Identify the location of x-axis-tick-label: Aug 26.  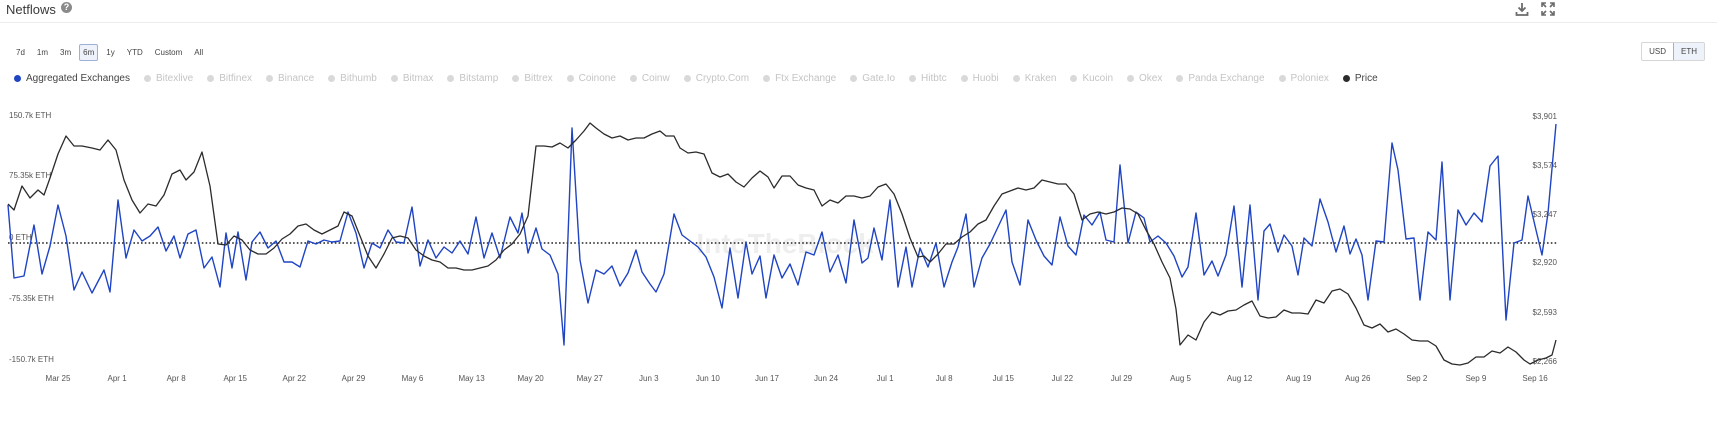
(1358, 378).